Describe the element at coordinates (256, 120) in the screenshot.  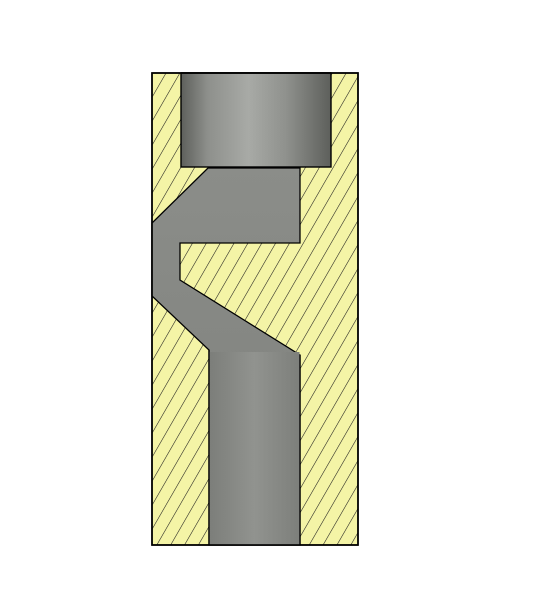
I see `upper-counterbore` at that location.